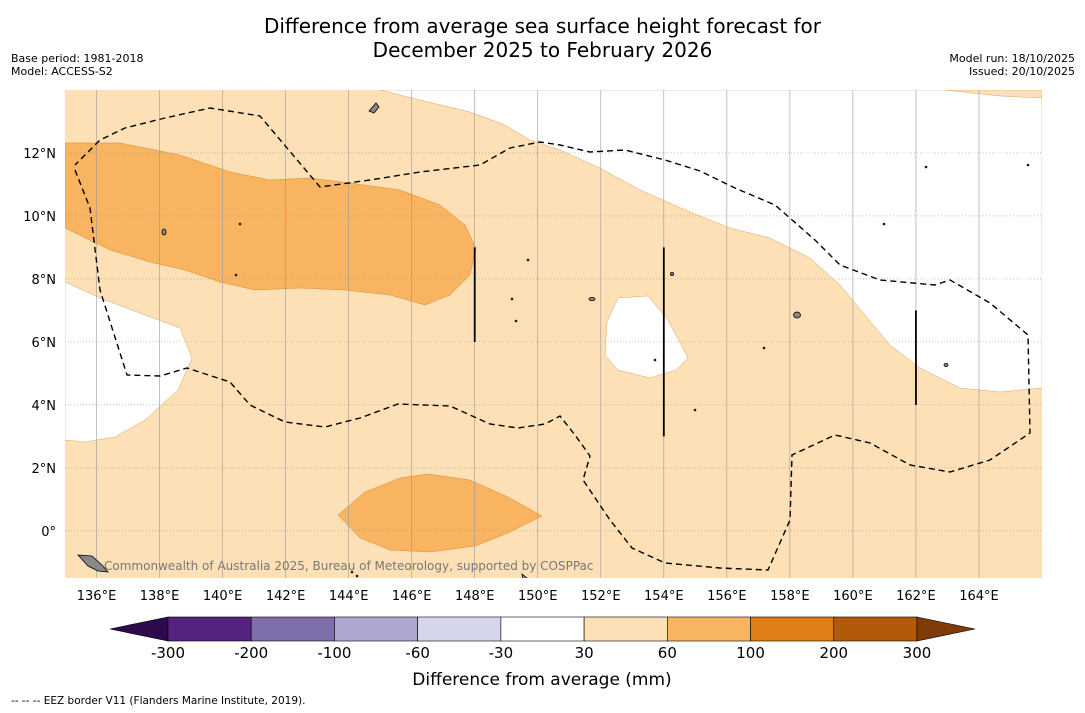 The image size is (1085, 713). What do you see at coordinates (77, 58) in the screenshot?
I see `base-period-text: Base period: 1981-2018` at bounding box center [77, 58].